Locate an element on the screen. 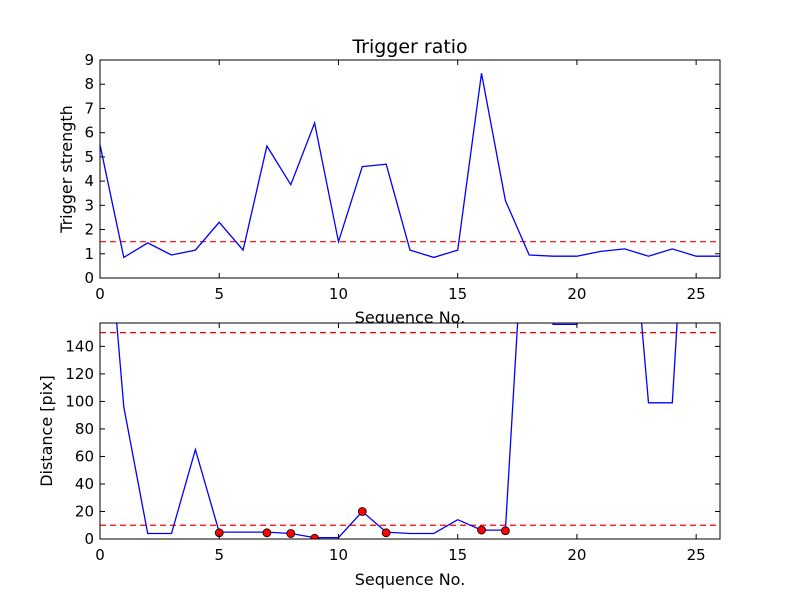  x-tick-label-top: 5 is located at coordinates (219, 294).